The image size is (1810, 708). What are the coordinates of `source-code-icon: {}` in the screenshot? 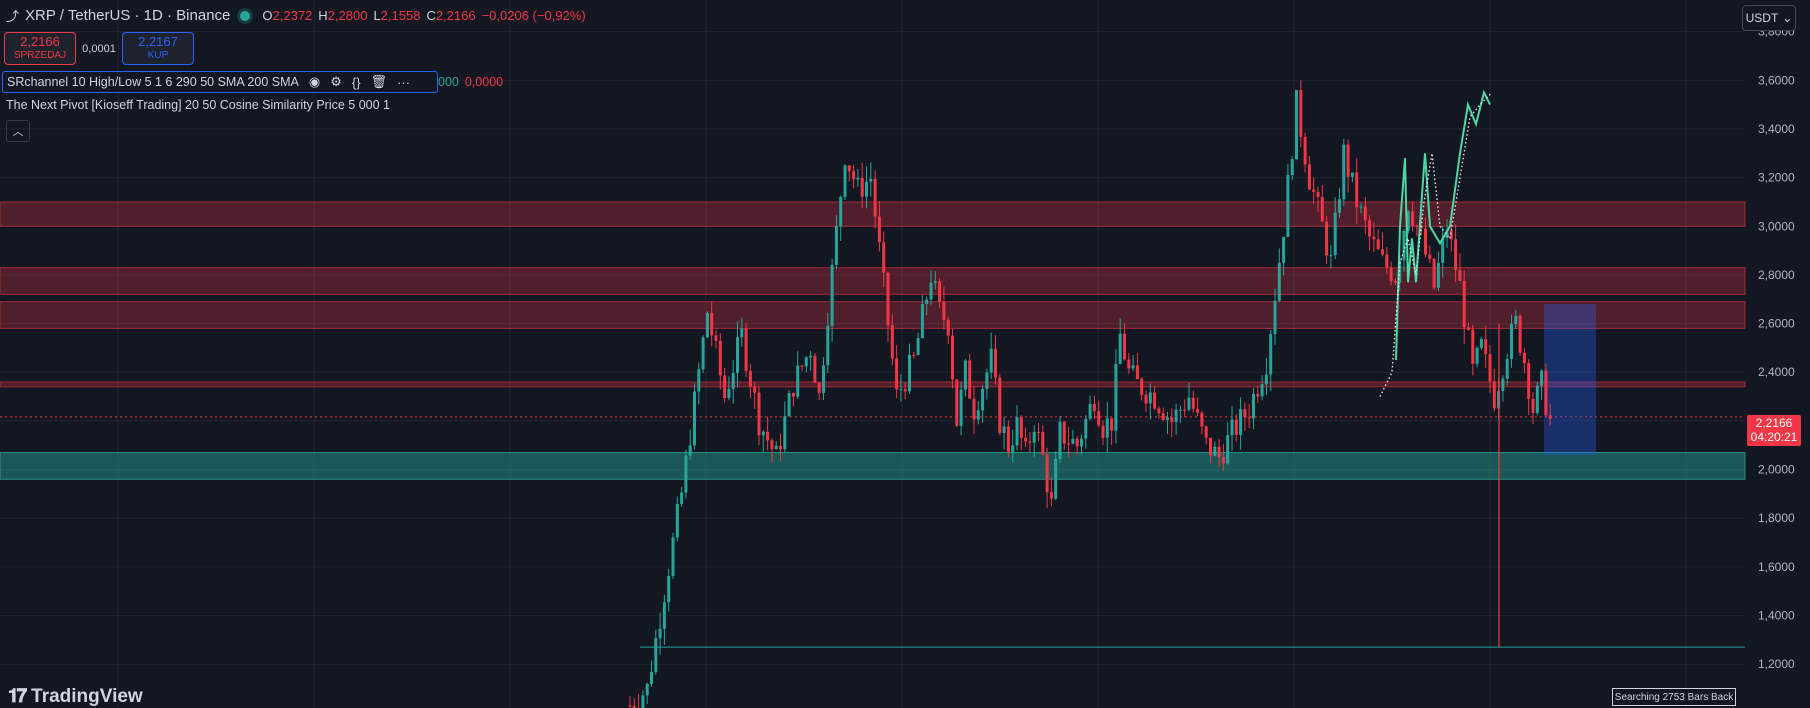 It's located at (356, 82).